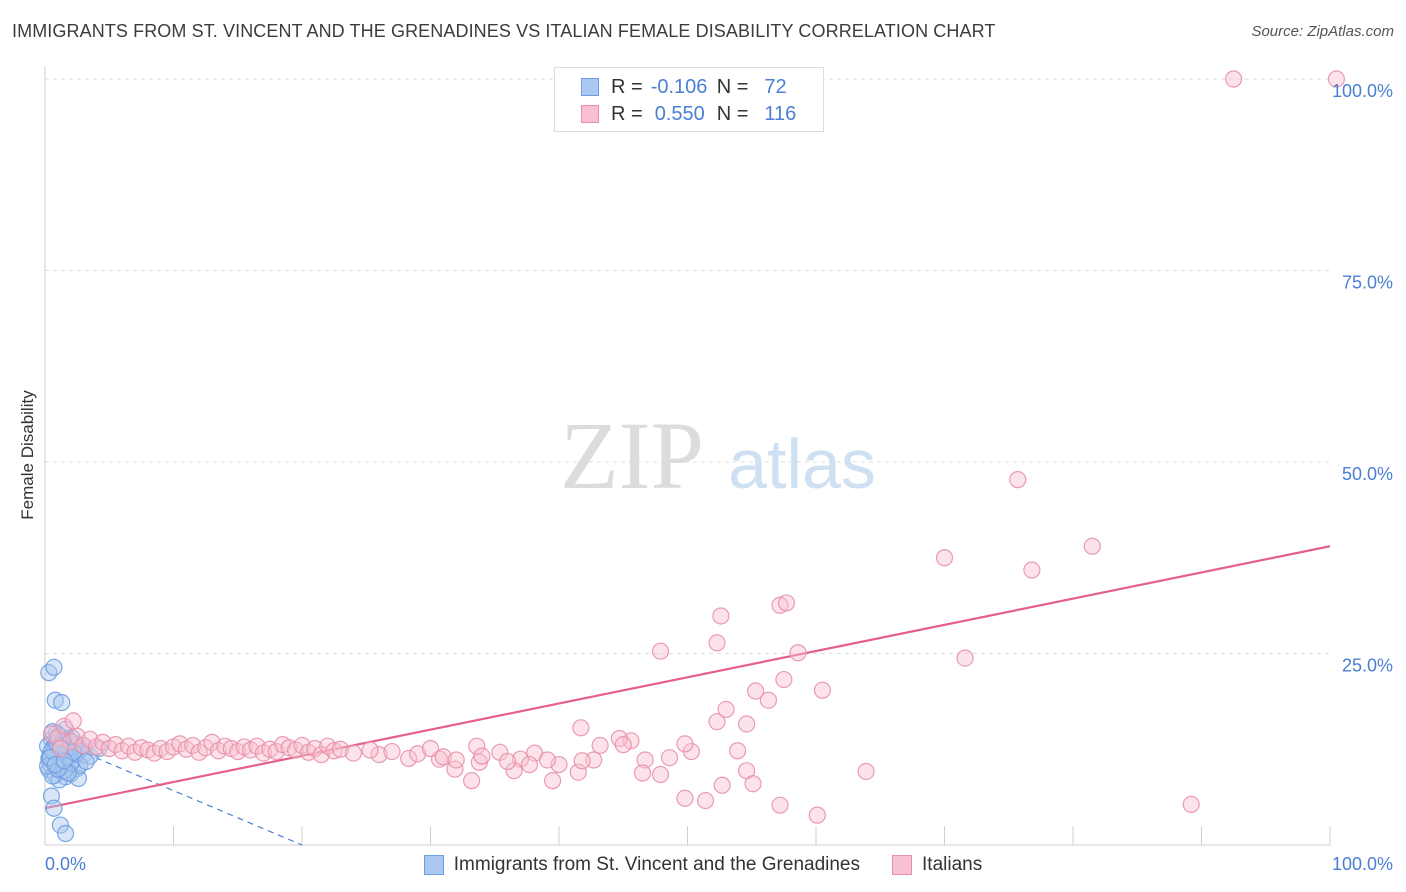  Describe the element at coordinates (1367, 283) in the screenshot. I see `y-tick-label: 75.0%` at that location.